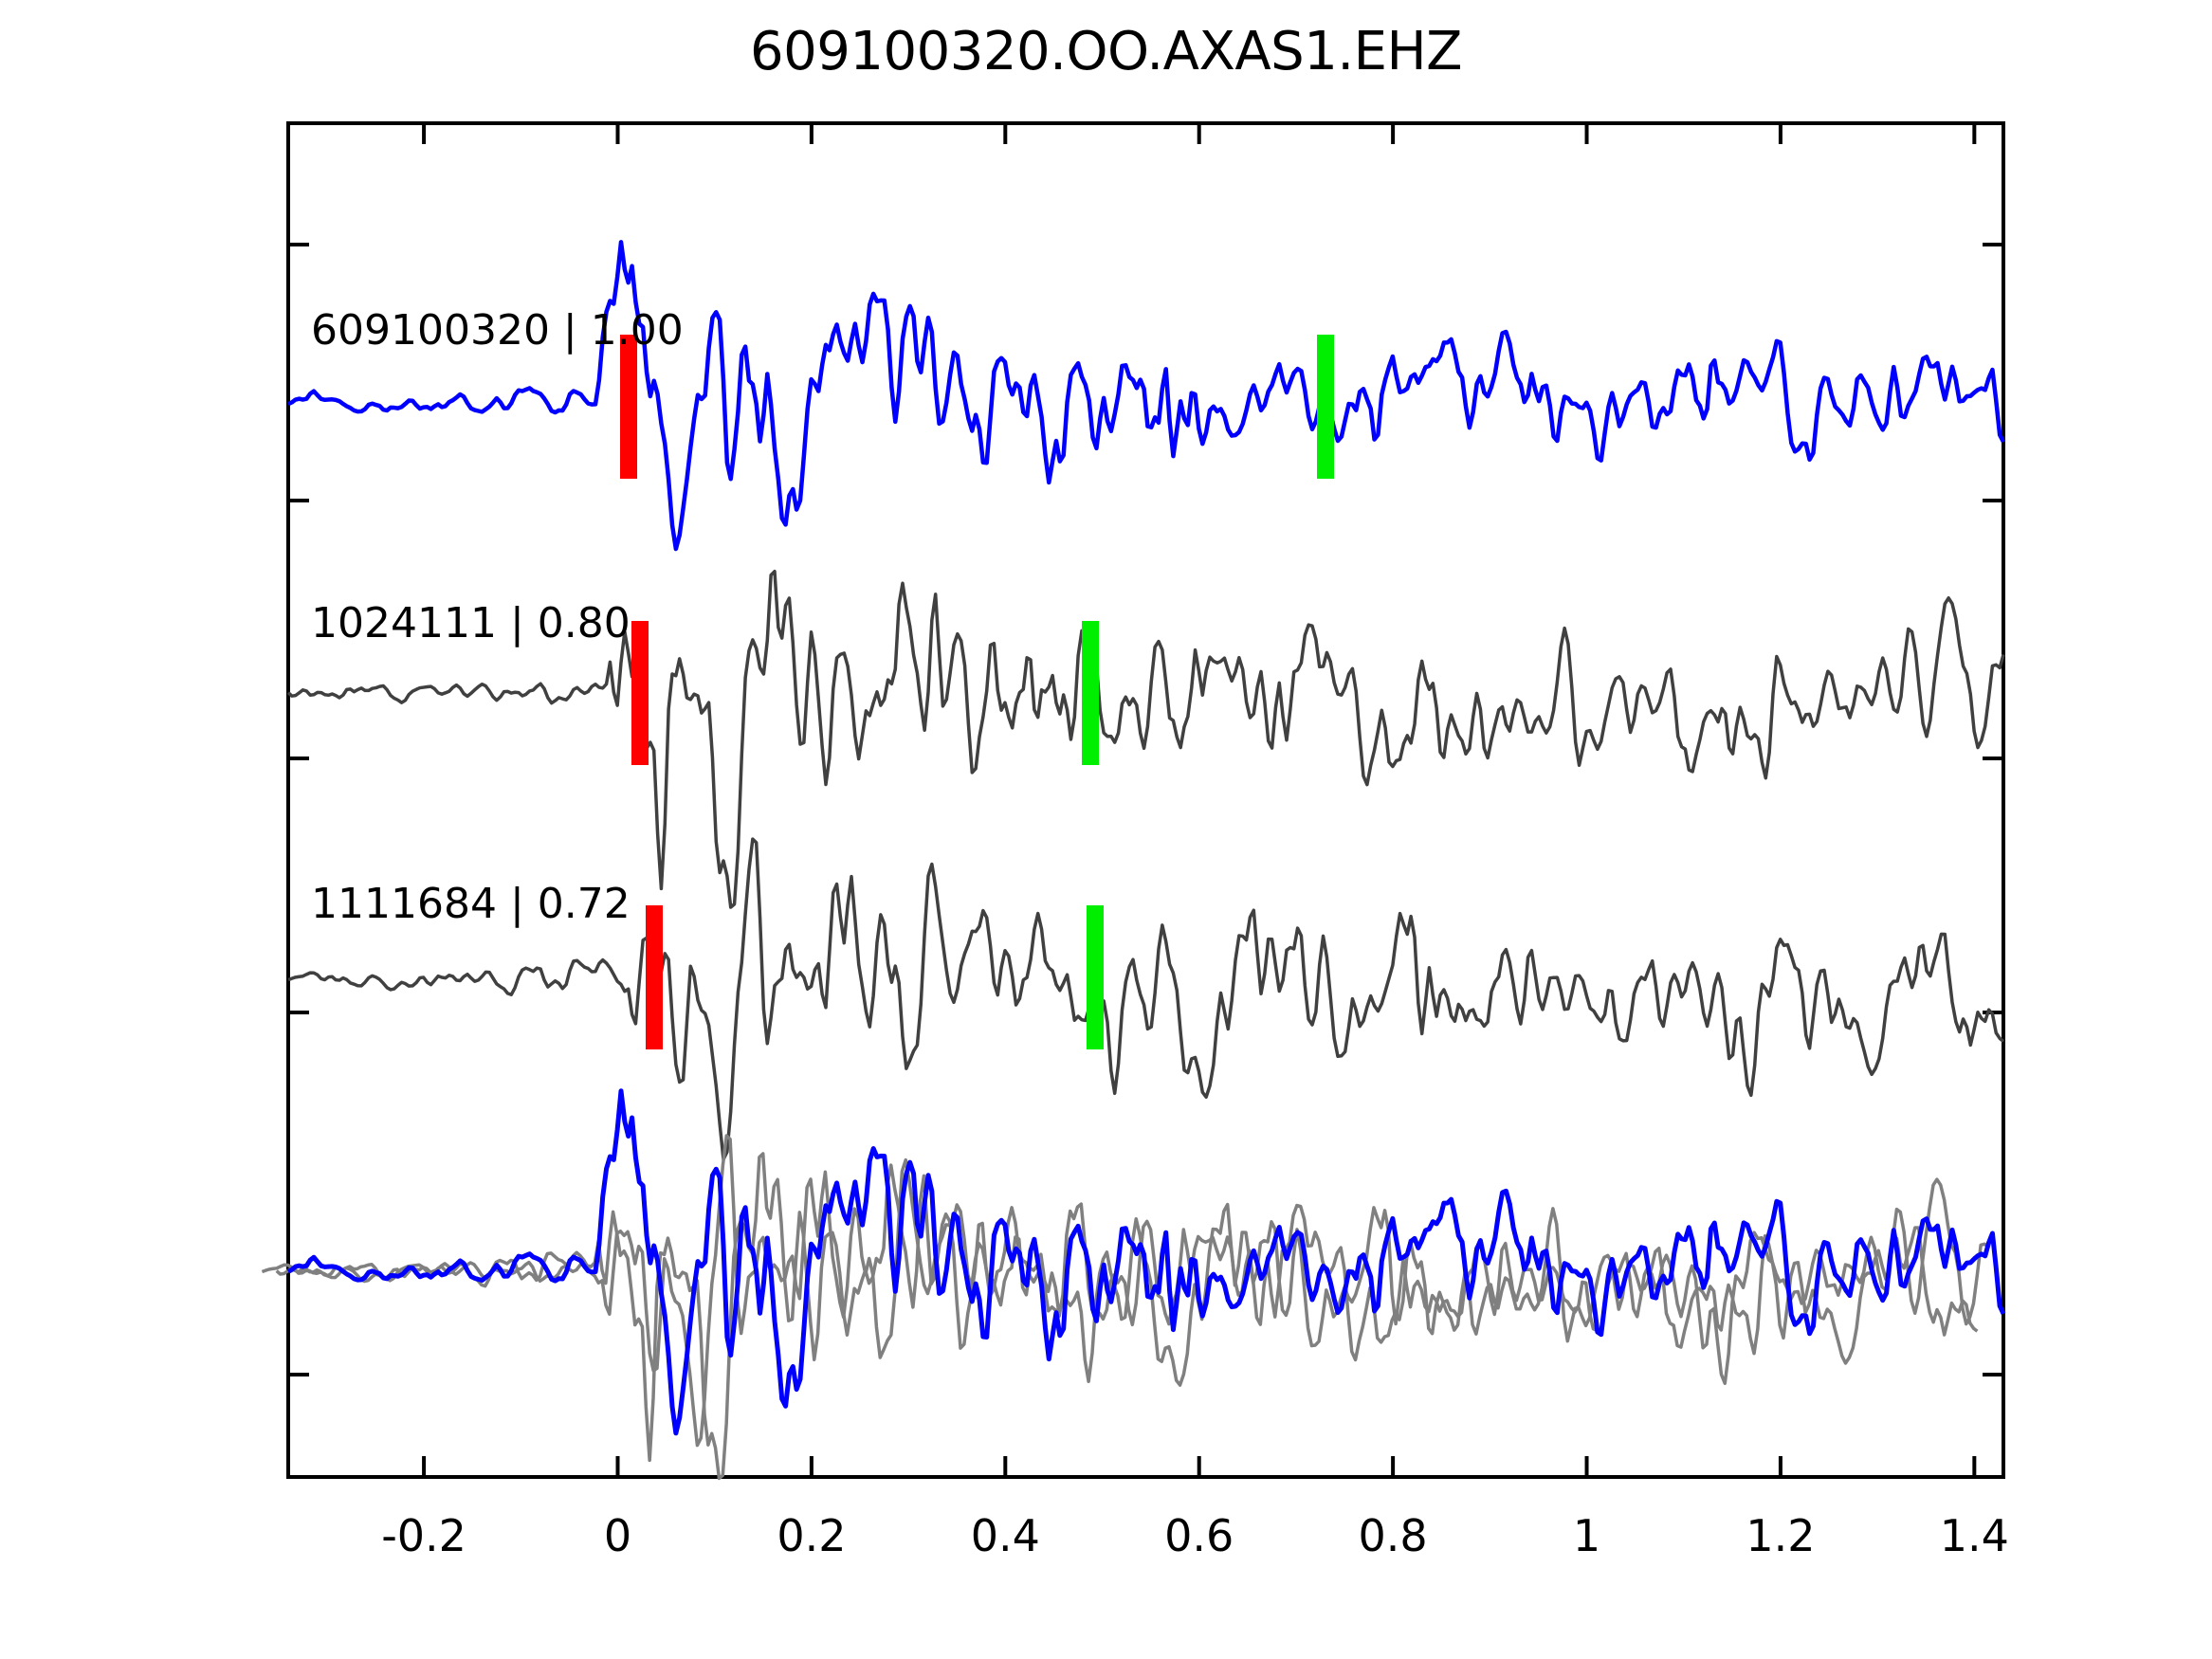  Describe the element at coordinates (1199, 1535) in the screenshot. I see `x-tick-label: 0.6` at that location.